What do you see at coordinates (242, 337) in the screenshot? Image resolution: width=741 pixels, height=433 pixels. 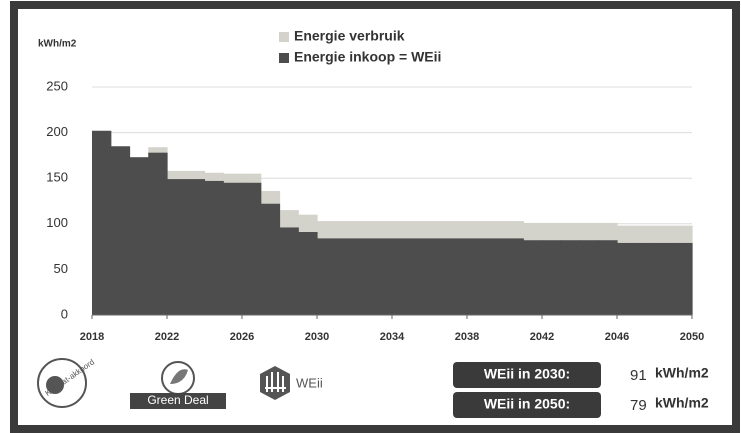 I see `x-tick-label: 2026` at bounding box center [242, 337].